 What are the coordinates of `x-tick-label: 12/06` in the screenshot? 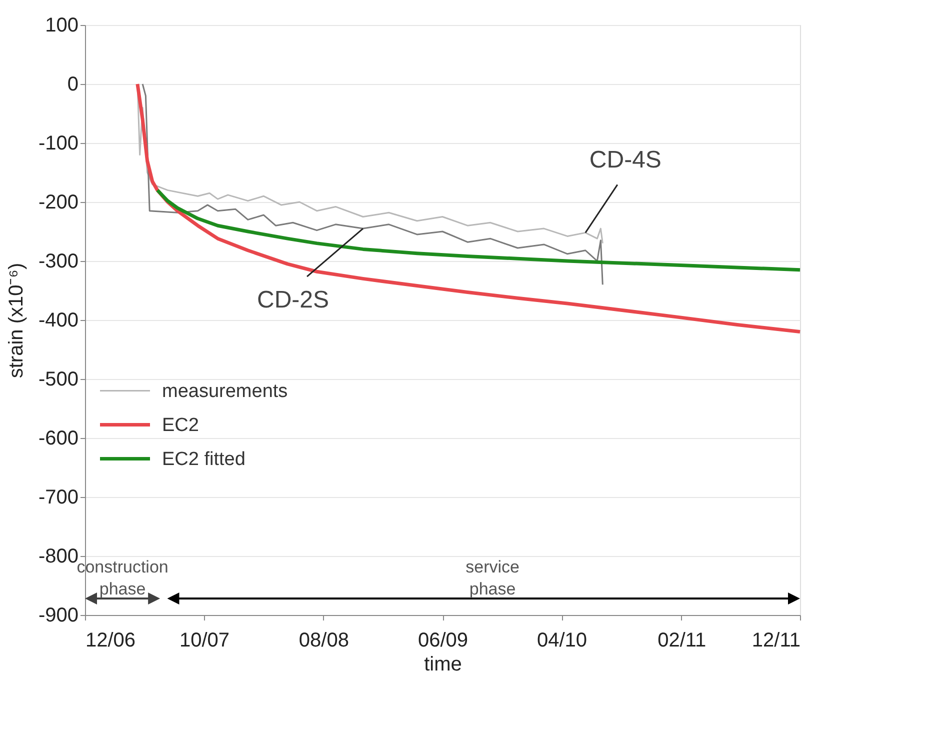 It's located at (111, 641).